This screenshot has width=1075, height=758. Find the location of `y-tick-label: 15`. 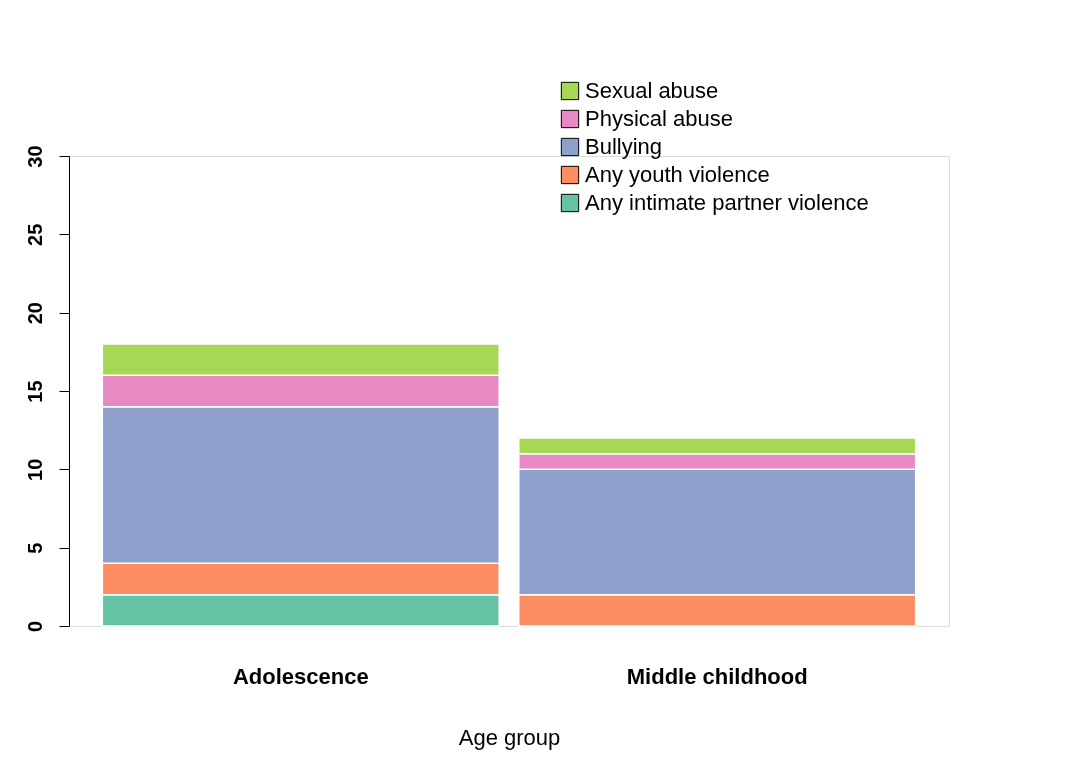

y-tick-label: 15 is located at coordinates (34, 391).